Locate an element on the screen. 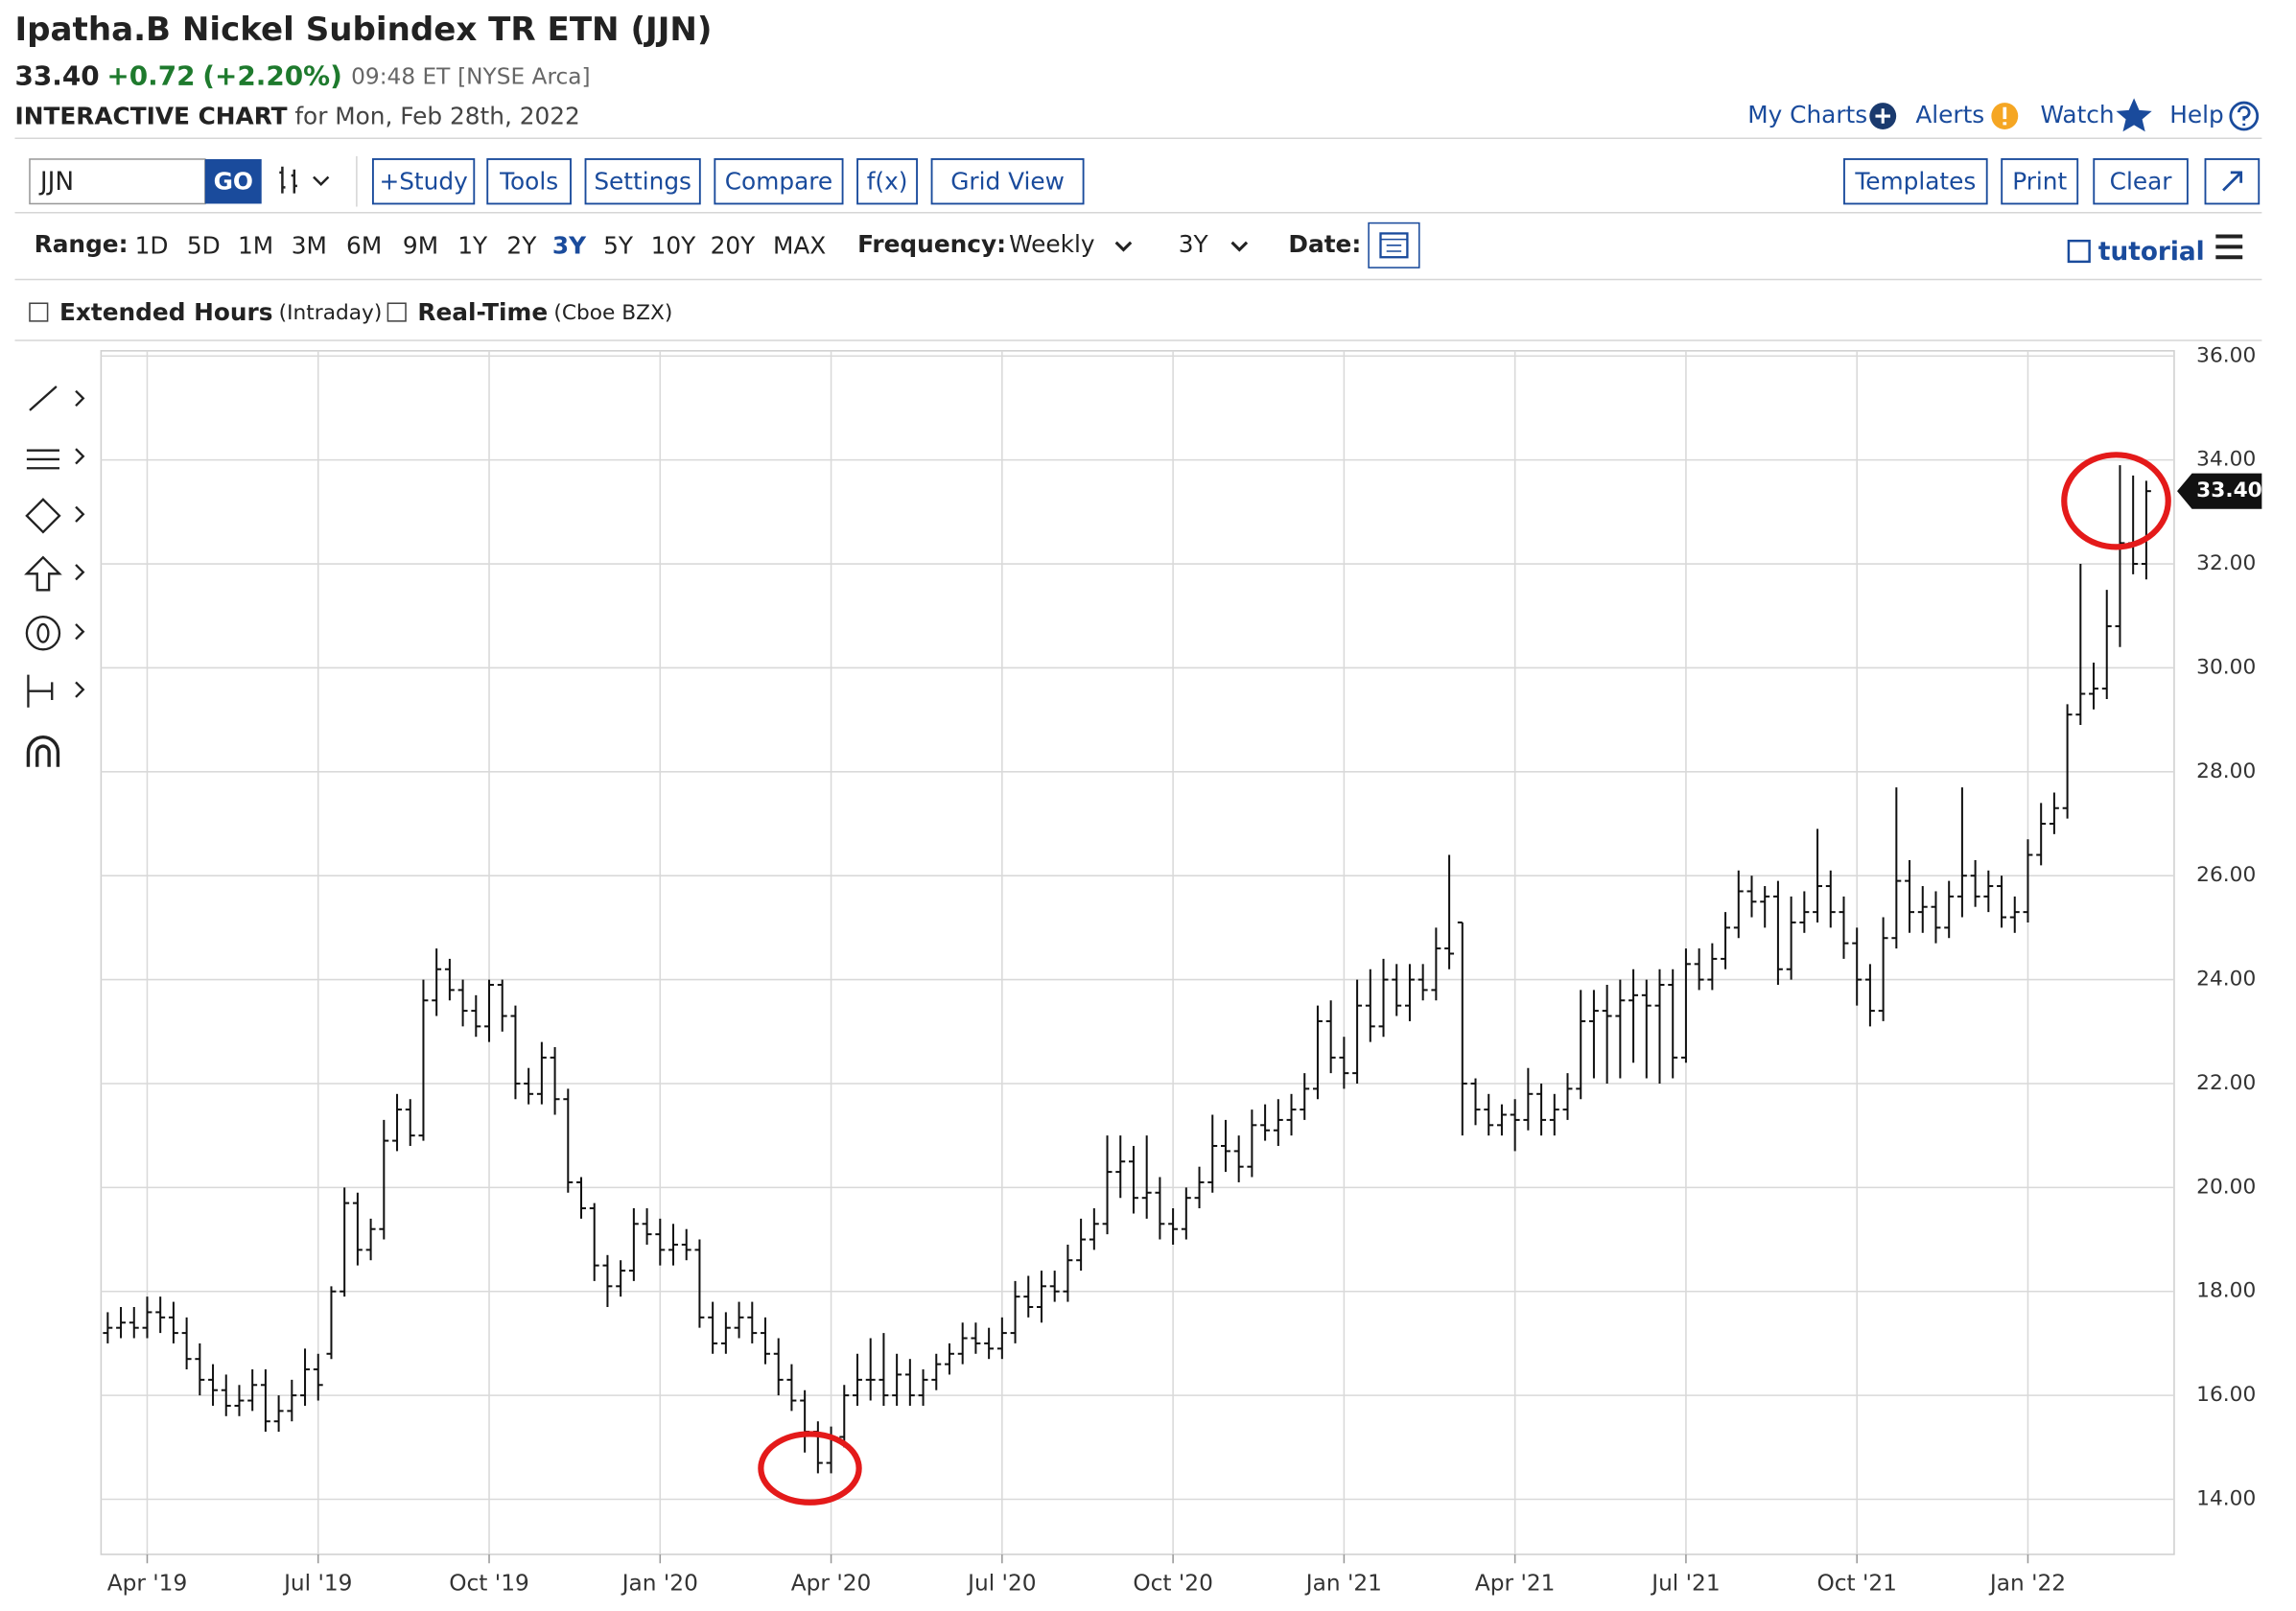 This screenshot has width=2296, height=1611. expand-icon is located at coordinates (2232, 181).